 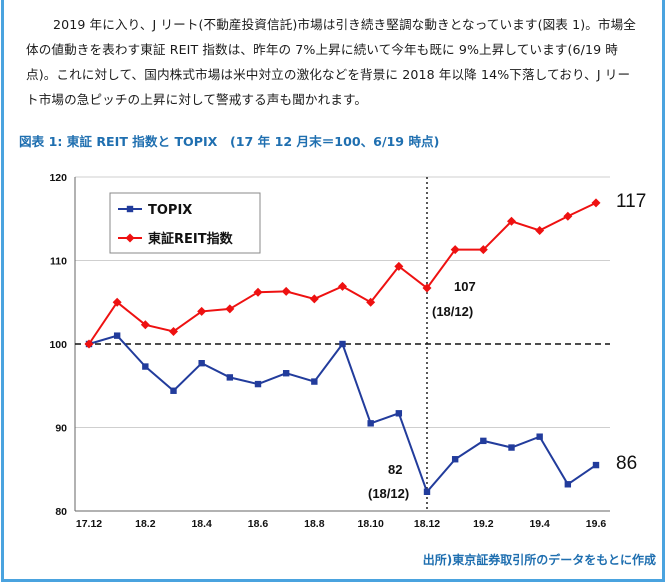 What do you see at coordinates (61, 429) in the screenshot?
I see `y-tick-label: 90` at bounding box center [61, 429].